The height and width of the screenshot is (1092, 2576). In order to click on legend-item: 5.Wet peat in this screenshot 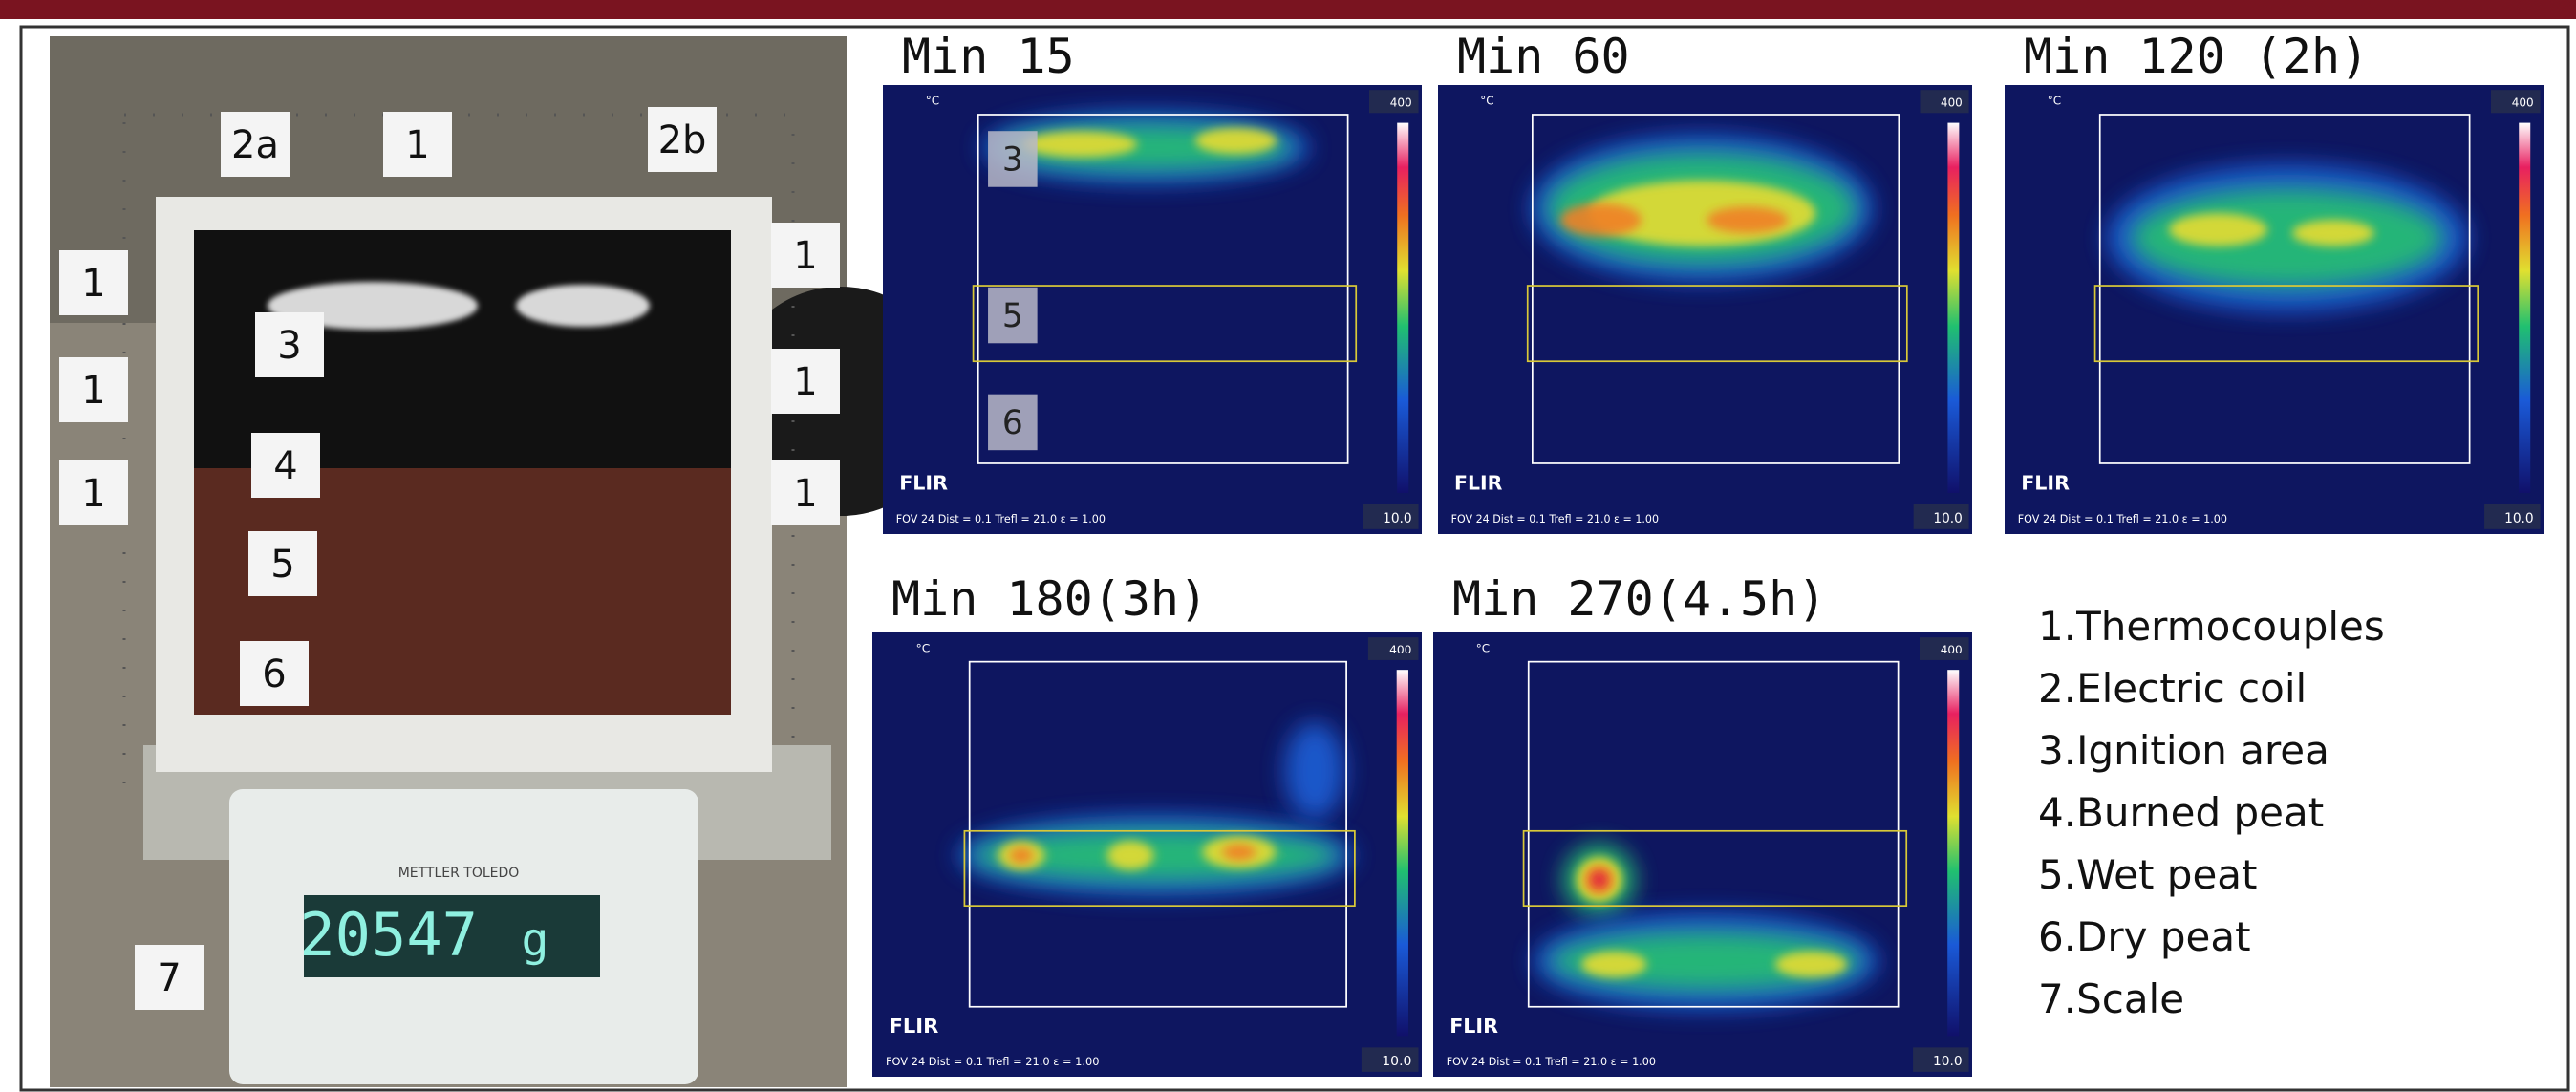, I will do `click(2148, 875)`.